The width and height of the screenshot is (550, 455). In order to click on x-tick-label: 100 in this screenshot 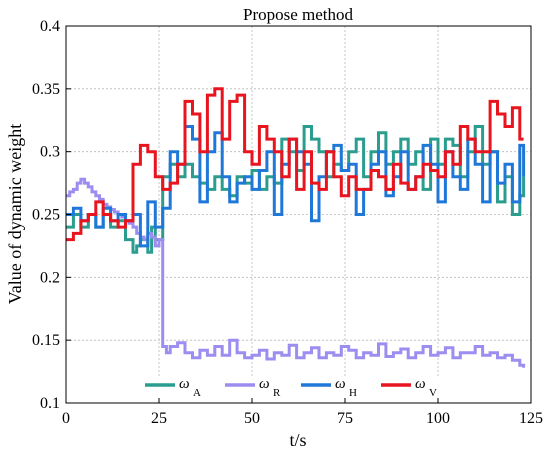, I will do `click(438, 418)`.